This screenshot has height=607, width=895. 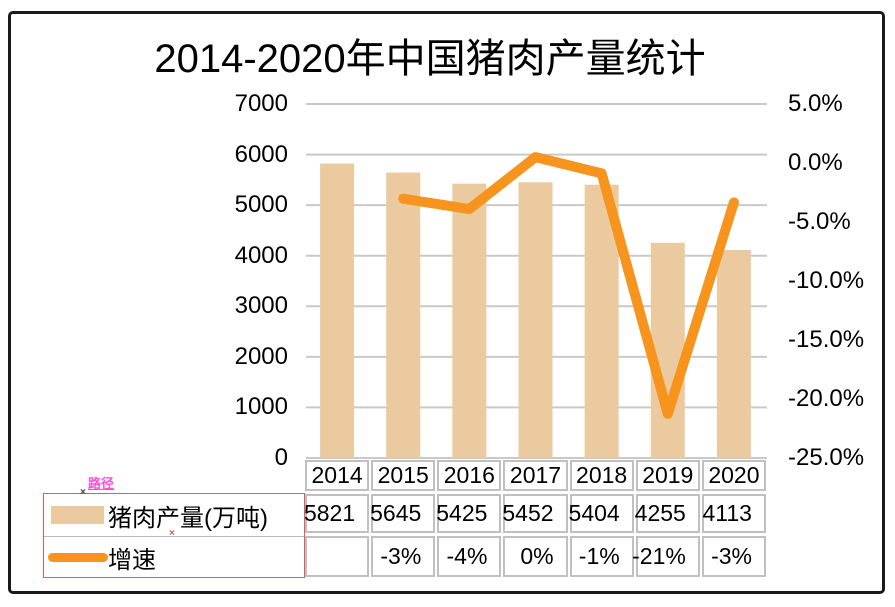 I want to click on table-production-cell: 5452, so click(x=535, y=513).